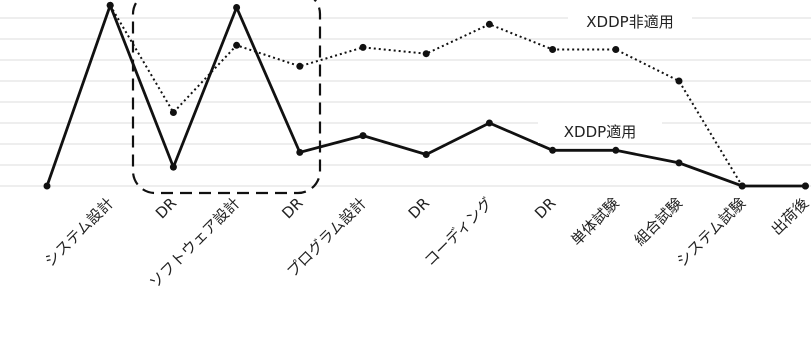 The image size is (811, 361). Describe the element at coordinates (594, 221) in the screenshot. I see `x-tick-label: 単体試験` at that location.